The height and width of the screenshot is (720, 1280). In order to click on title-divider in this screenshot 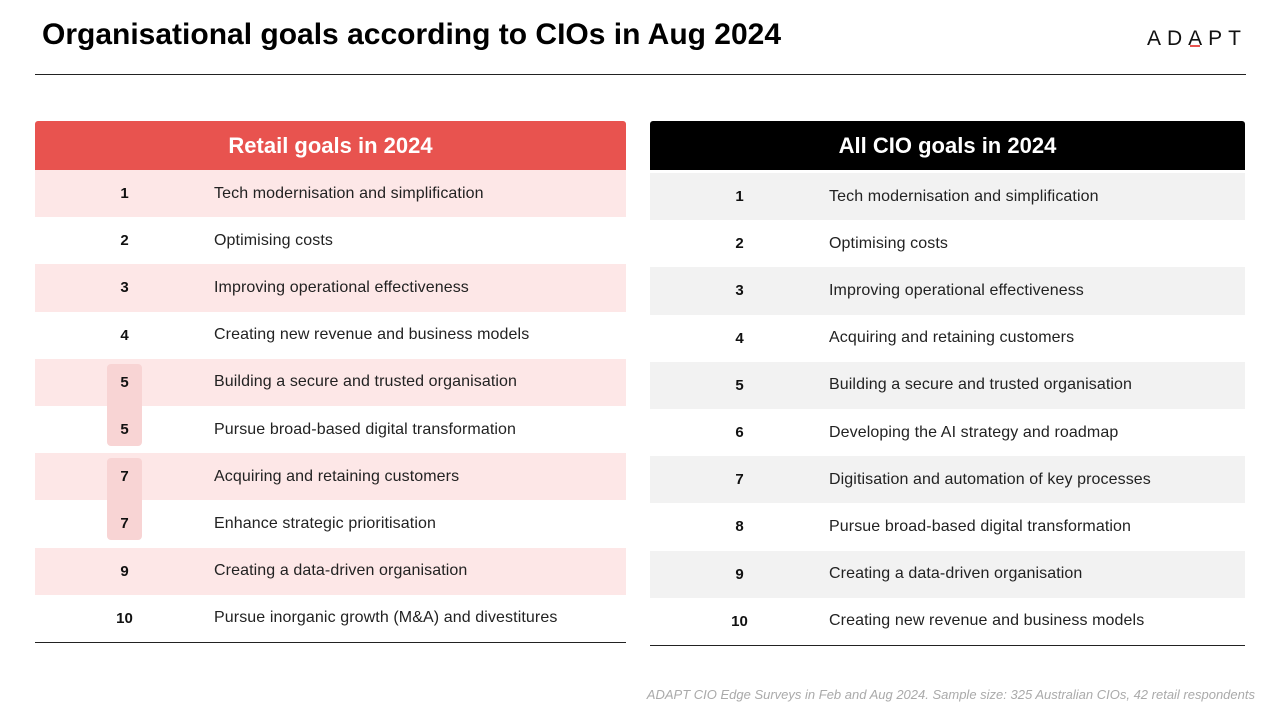, I will do `click(640, 74)`.